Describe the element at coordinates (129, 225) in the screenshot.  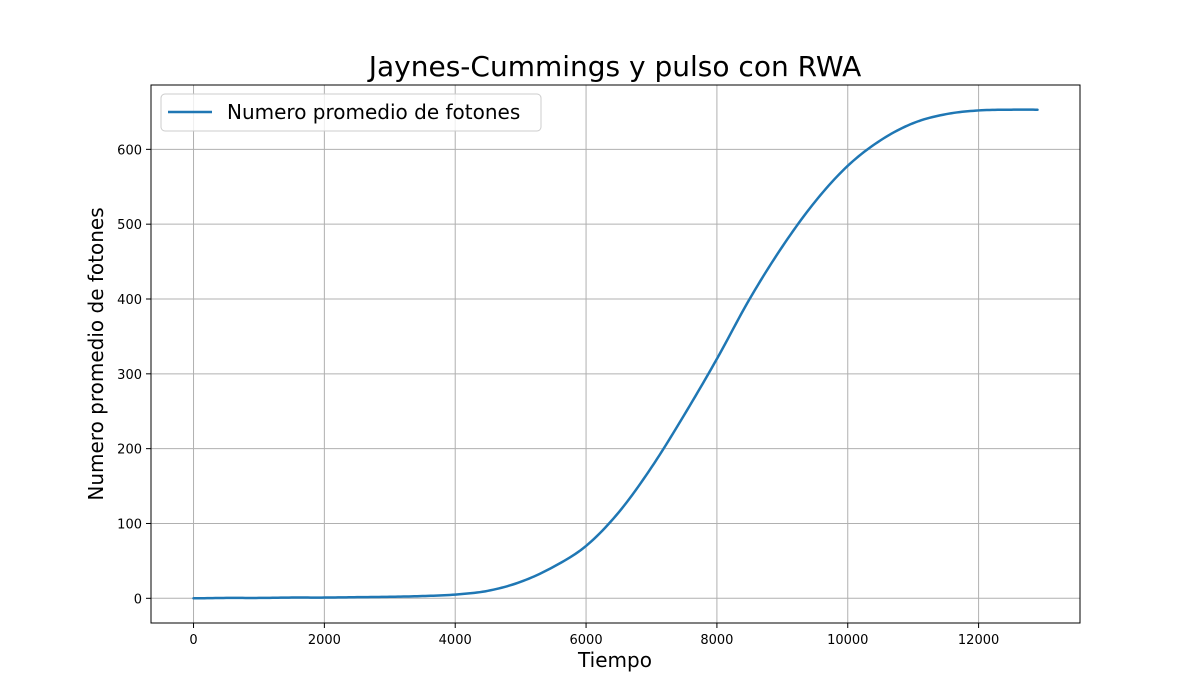
I see `y-tick-label: 500` at that location.